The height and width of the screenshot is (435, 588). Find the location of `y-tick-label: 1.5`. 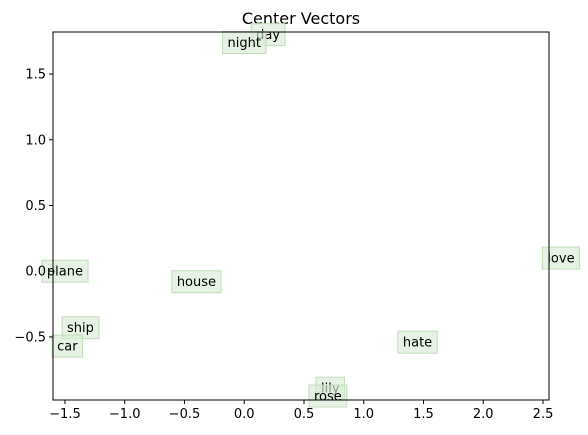

y-tick-label: 1.5 is located at coordinates (35, 75).